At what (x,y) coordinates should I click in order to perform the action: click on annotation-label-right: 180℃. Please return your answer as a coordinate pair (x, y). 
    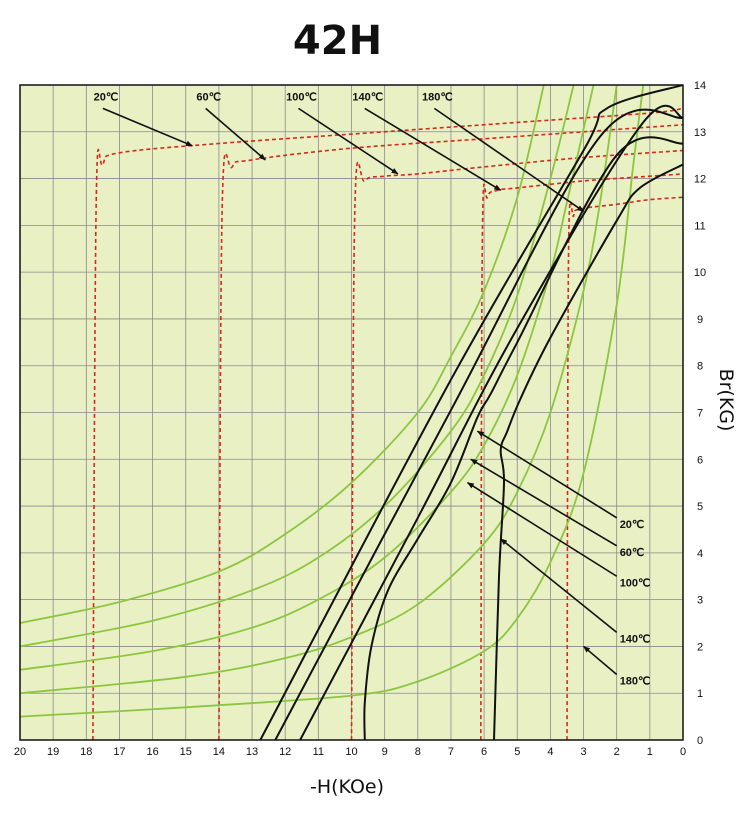
    Looking at the image, I should click on (635, 682).